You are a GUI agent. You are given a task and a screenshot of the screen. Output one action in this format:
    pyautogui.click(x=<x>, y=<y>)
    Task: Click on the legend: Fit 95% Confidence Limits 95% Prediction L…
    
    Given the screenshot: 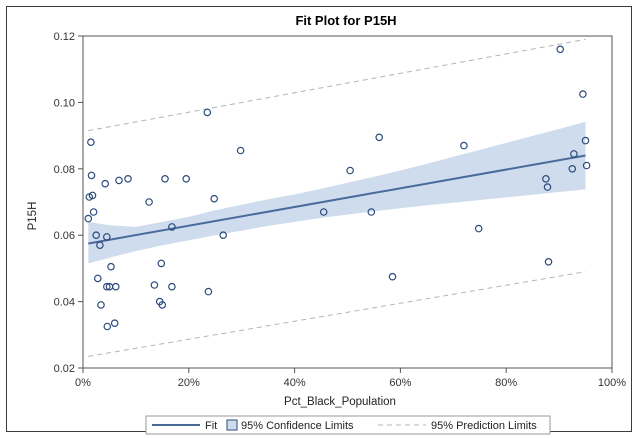 What is the action you would take?
    pyautogui.click(x=348, y=425)
    